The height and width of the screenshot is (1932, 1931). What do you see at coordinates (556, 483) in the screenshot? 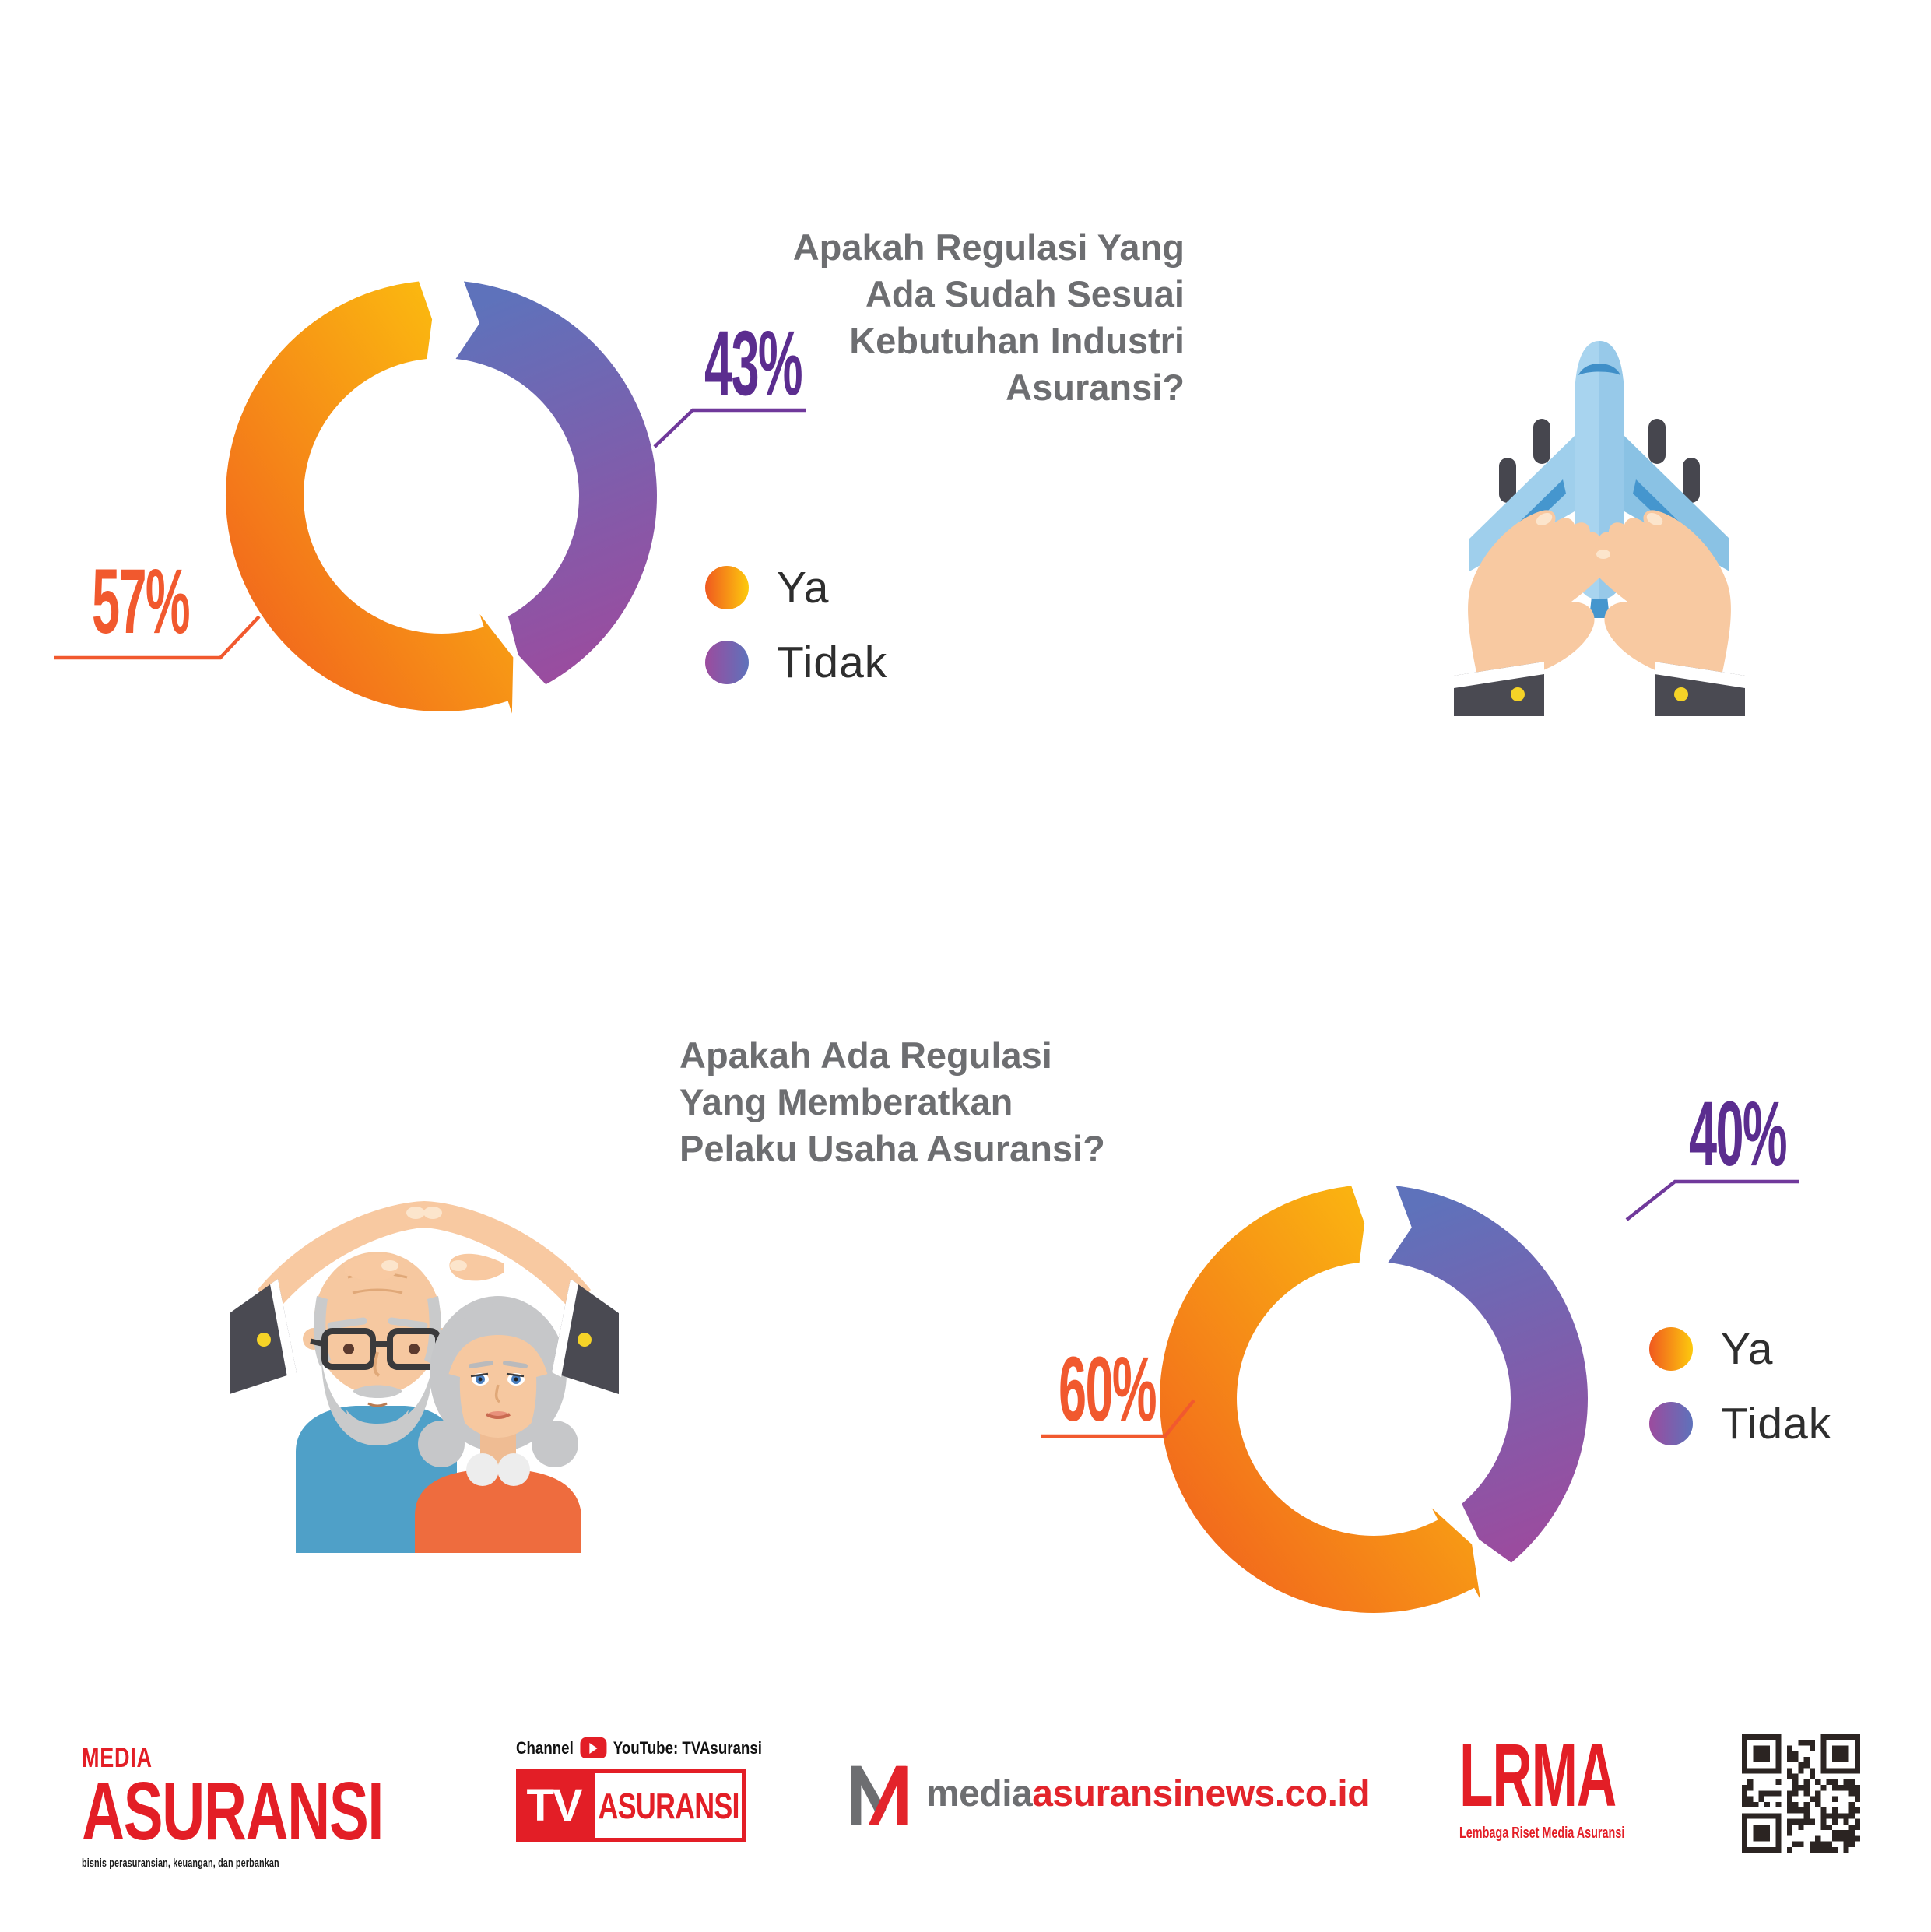
I see `donut-1-segment-tidak` at bounding box center [556, 483].